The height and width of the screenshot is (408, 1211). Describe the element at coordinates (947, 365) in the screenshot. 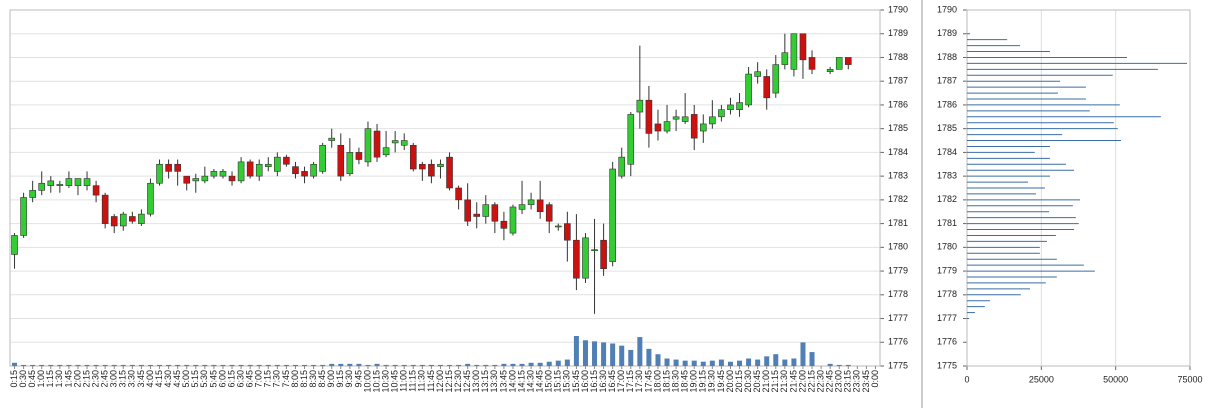

I see `y-tick-label: 1775` at that location.